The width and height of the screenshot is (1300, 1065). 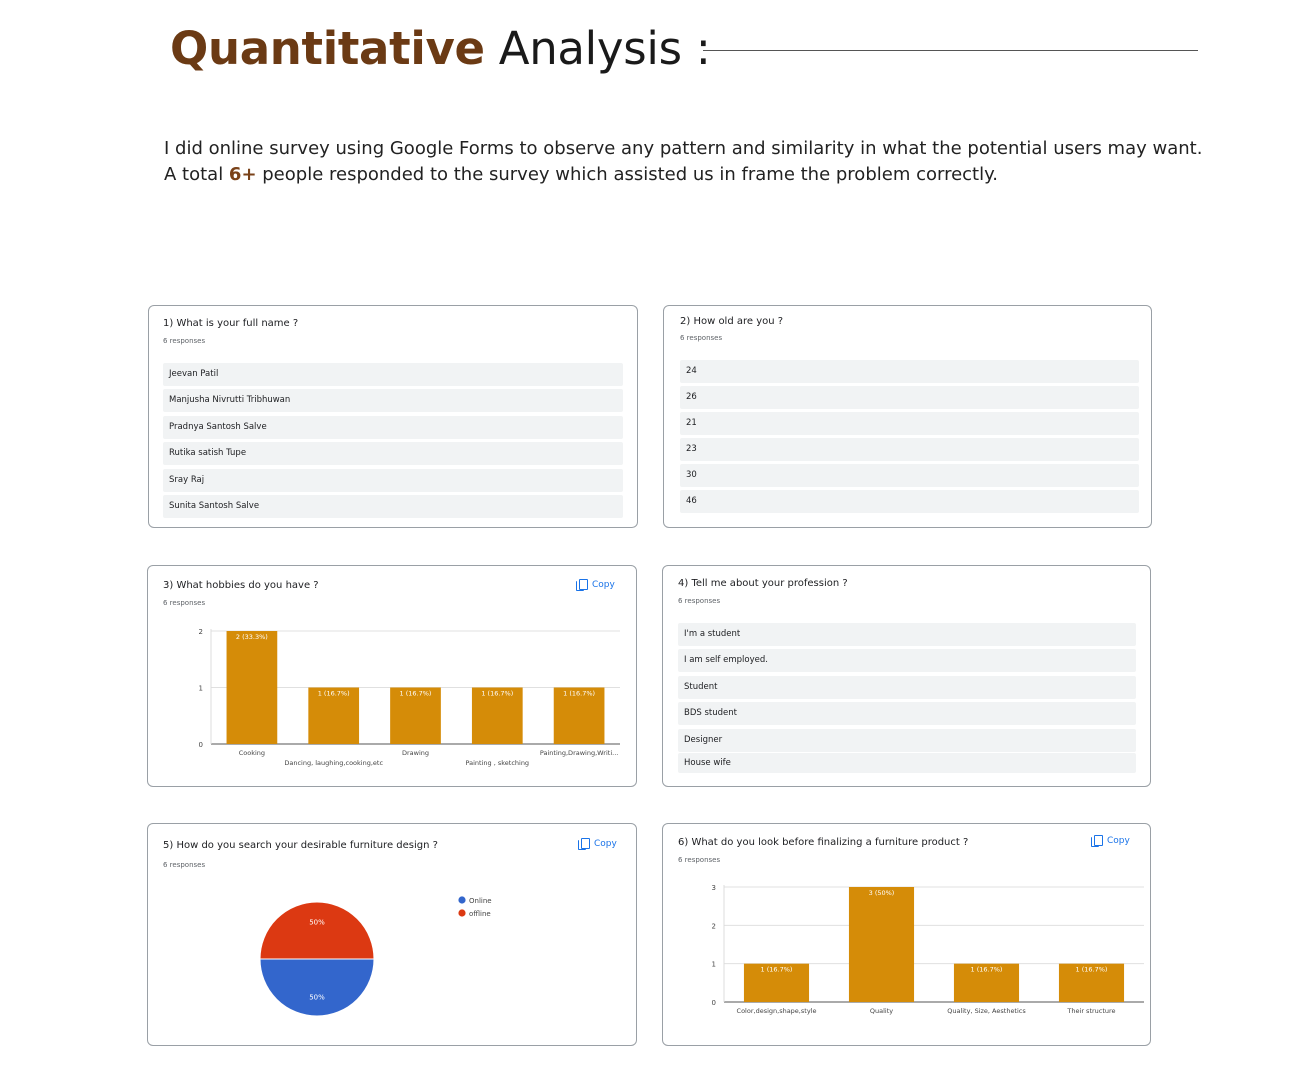 I want to click on x-tick-label: Drawing, so click(x=415, y=753).